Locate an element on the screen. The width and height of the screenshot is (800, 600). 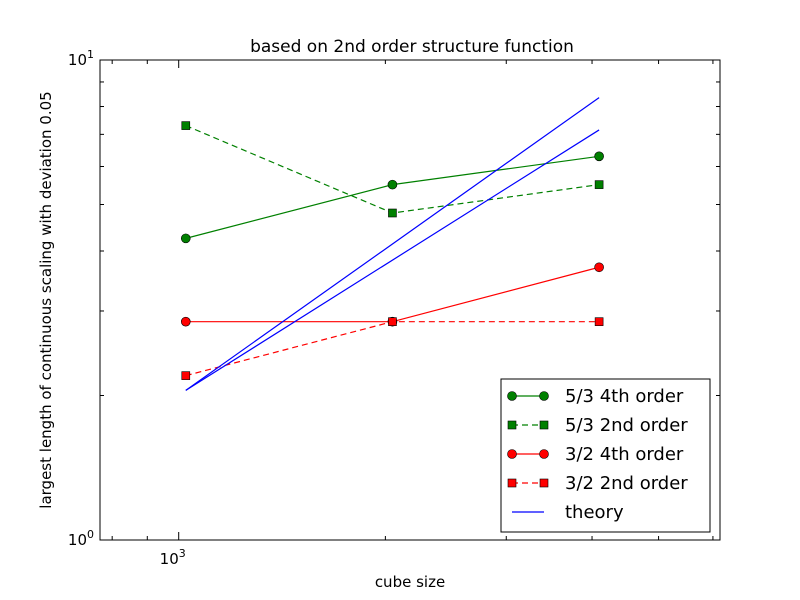
chart-title: based on 2nd order structure function is located at coordinates (412, 47).